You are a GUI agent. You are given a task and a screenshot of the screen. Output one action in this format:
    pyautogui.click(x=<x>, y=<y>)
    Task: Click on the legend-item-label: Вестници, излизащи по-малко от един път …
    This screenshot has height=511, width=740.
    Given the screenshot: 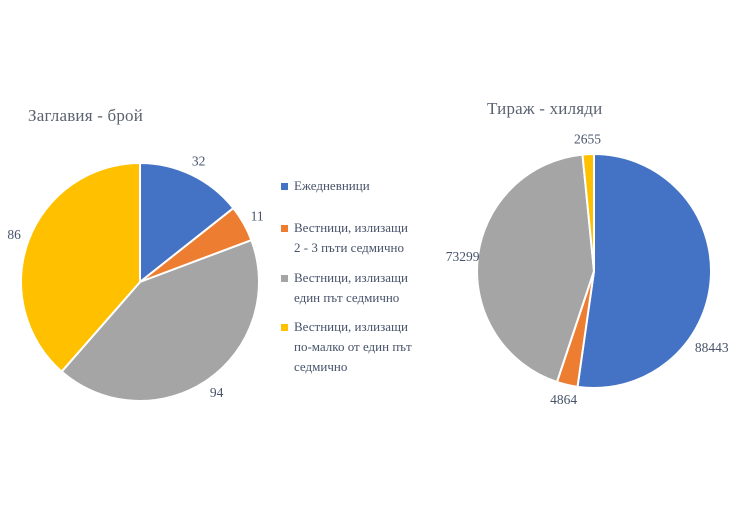 What is the action you would take?
    pyautogui.click(x=353, y=347)
    